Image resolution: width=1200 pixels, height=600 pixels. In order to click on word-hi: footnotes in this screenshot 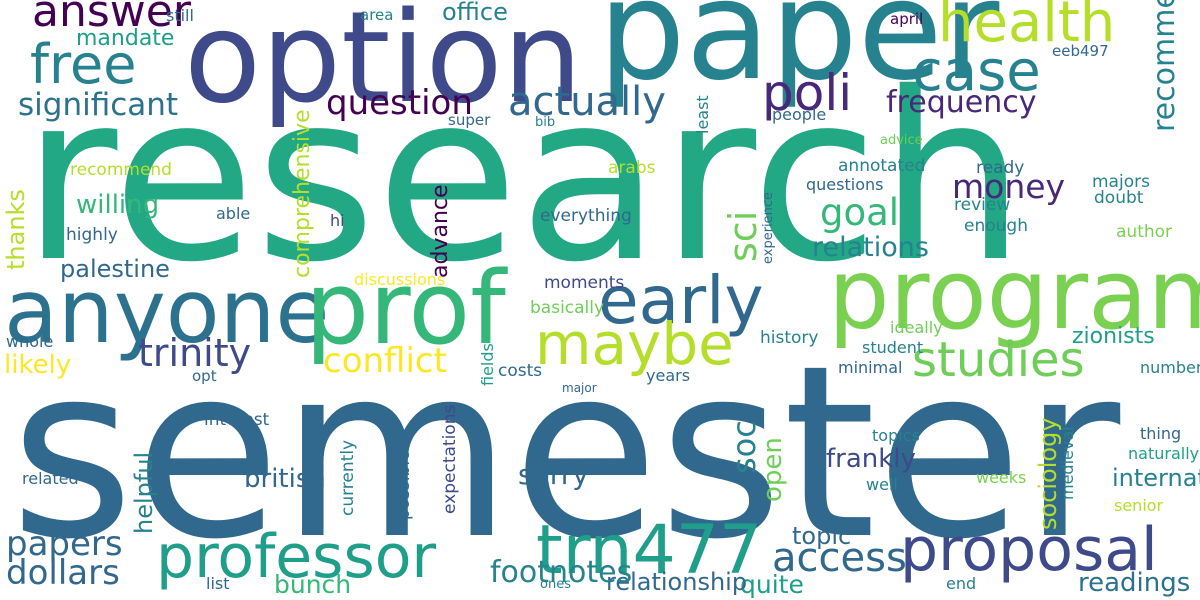, I will do `click(561, 572)`.